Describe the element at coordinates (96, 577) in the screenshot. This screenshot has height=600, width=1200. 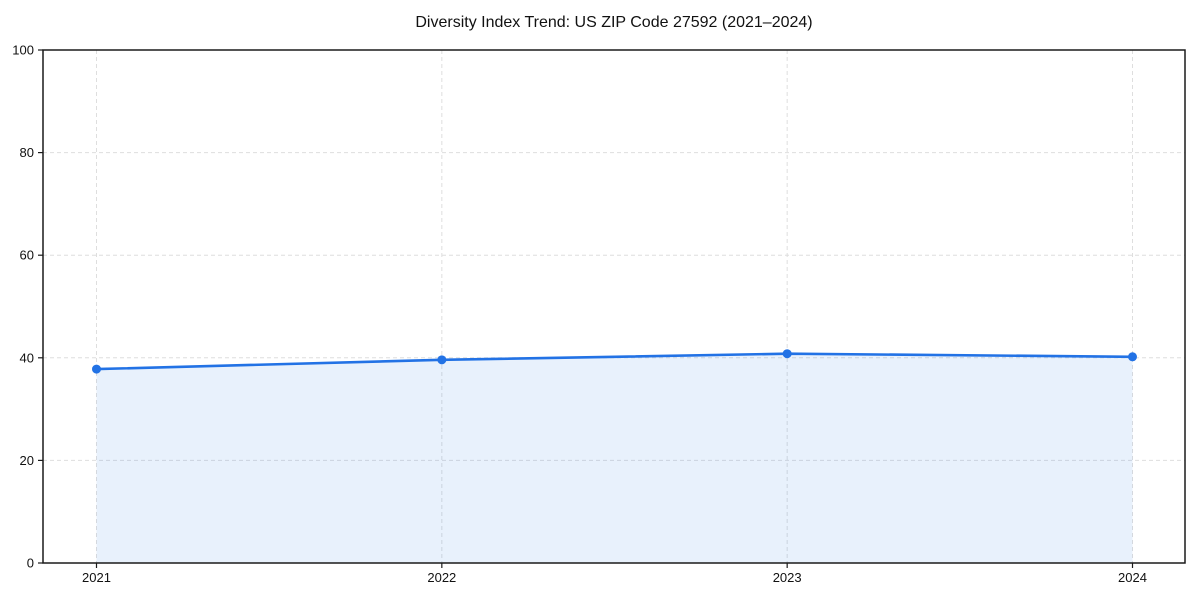
I see `x-tick-label: 2021` at that location.